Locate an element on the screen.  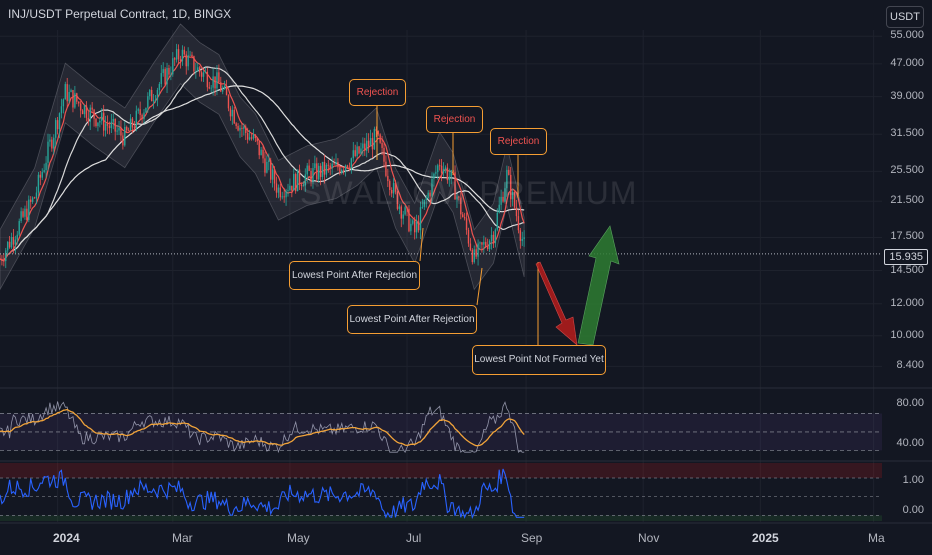
lowest-point-label-1: Lowest Point After Rejection is located at coordinates (354, 275).